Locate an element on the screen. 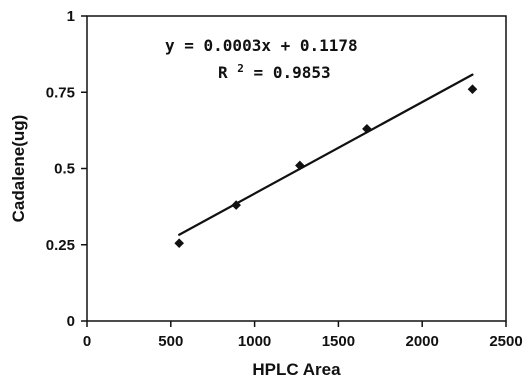 This screenshot has width=527, height=380. y-tick-label: 0.5 is located at coordinates (64, 169).